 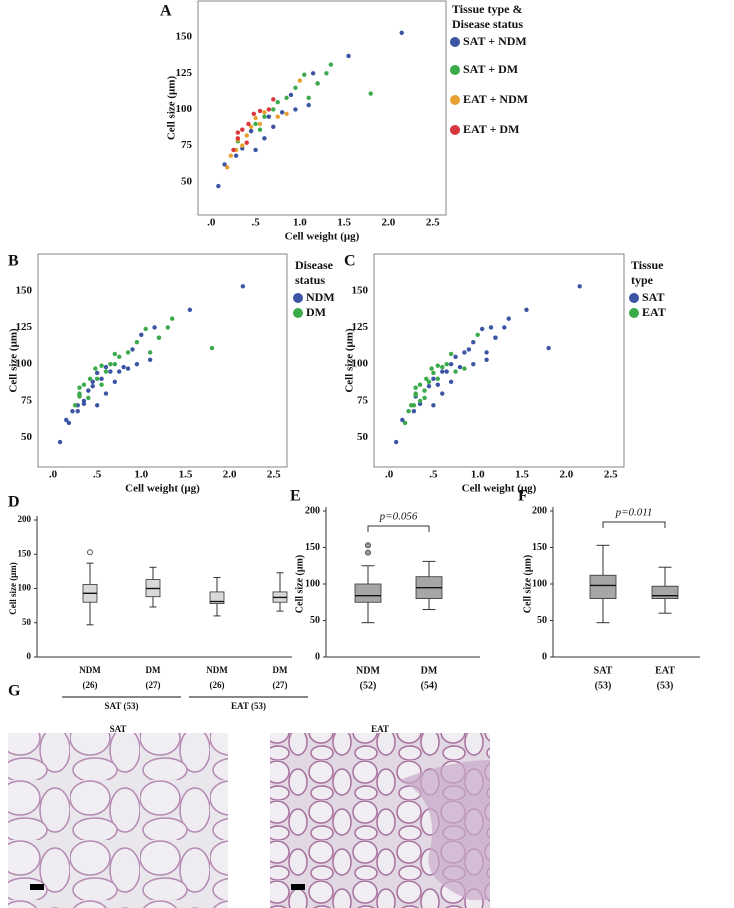 What do you see at coordinates (295, 496) in the screenshot?
I see `panel-letter: E` at bounding box center [295, 496].